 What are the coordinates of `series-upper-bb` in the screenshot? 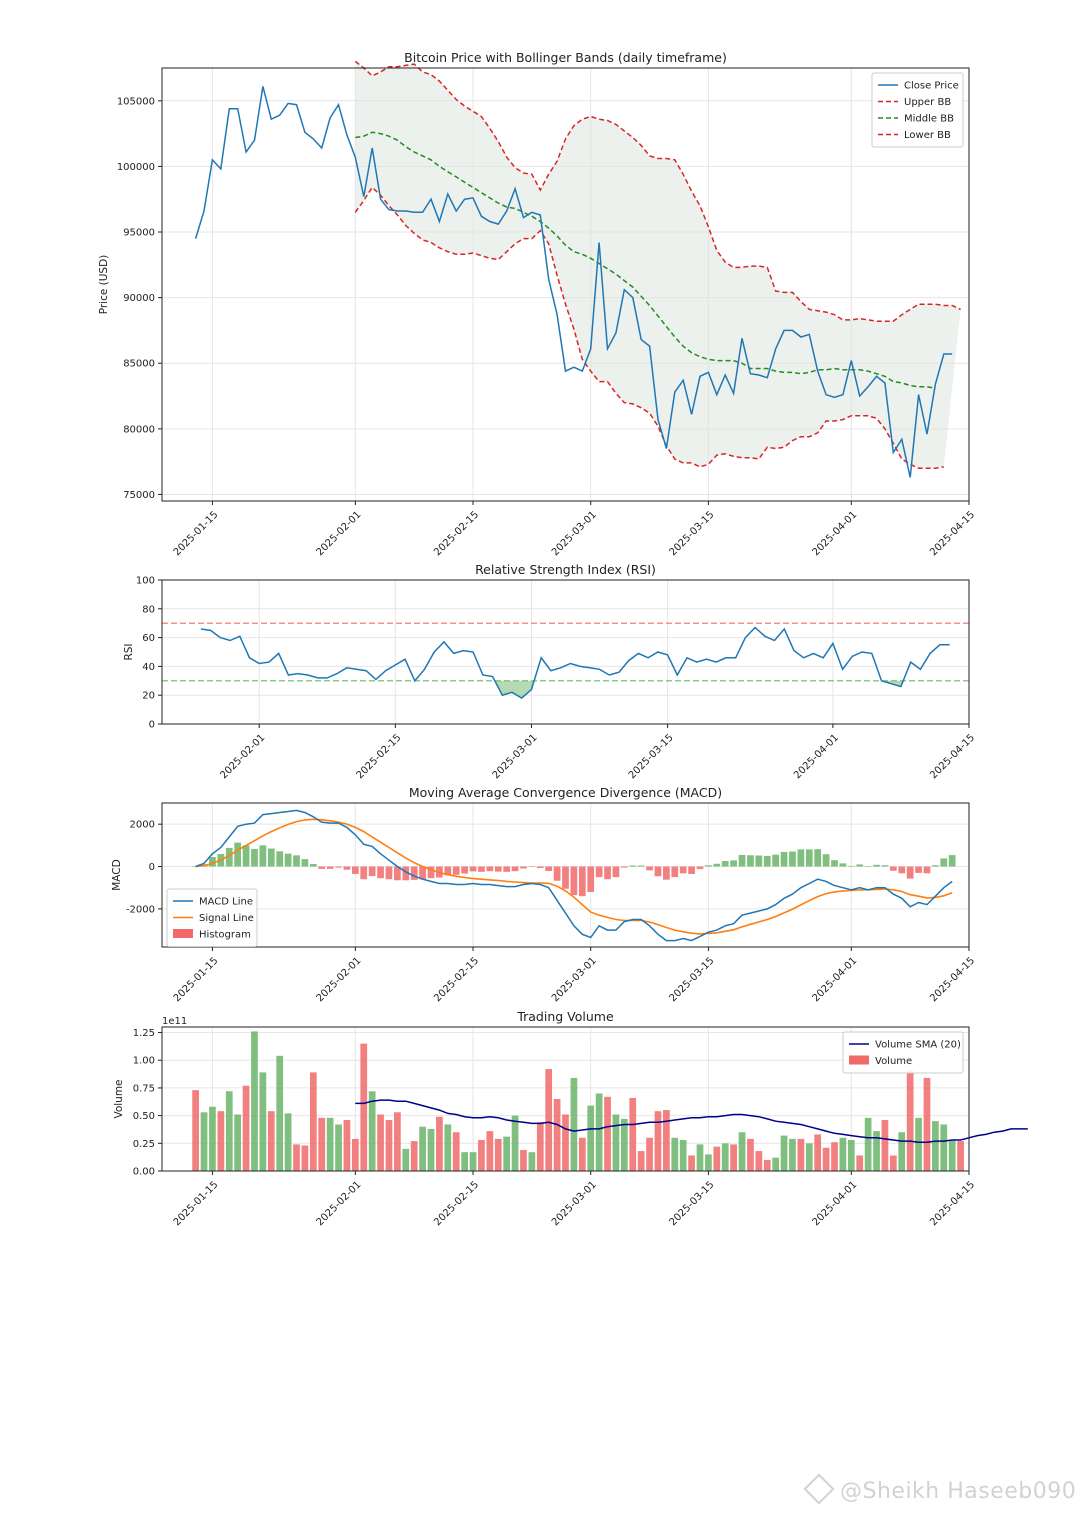 It's located at (657, 191).